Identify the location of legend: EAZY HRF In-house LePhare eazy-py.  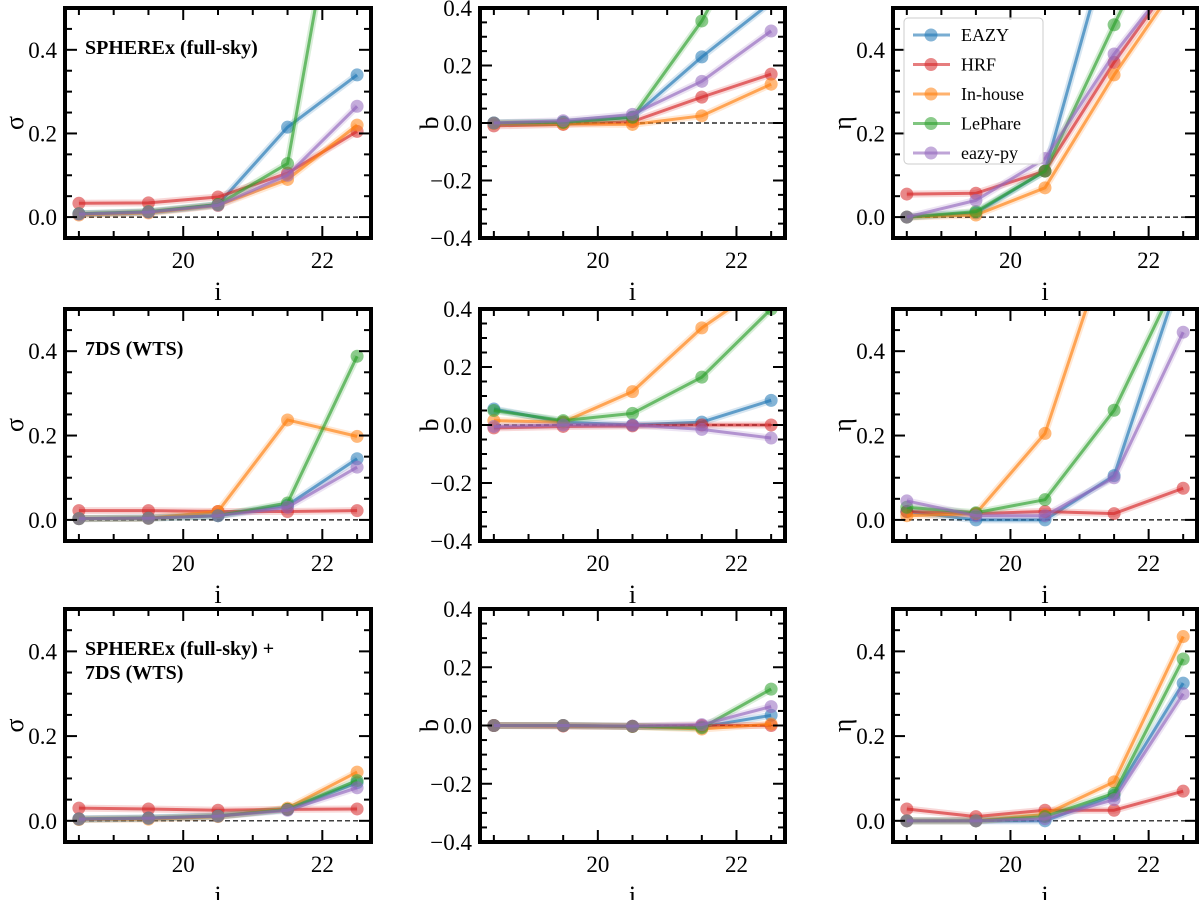
(973, 91).